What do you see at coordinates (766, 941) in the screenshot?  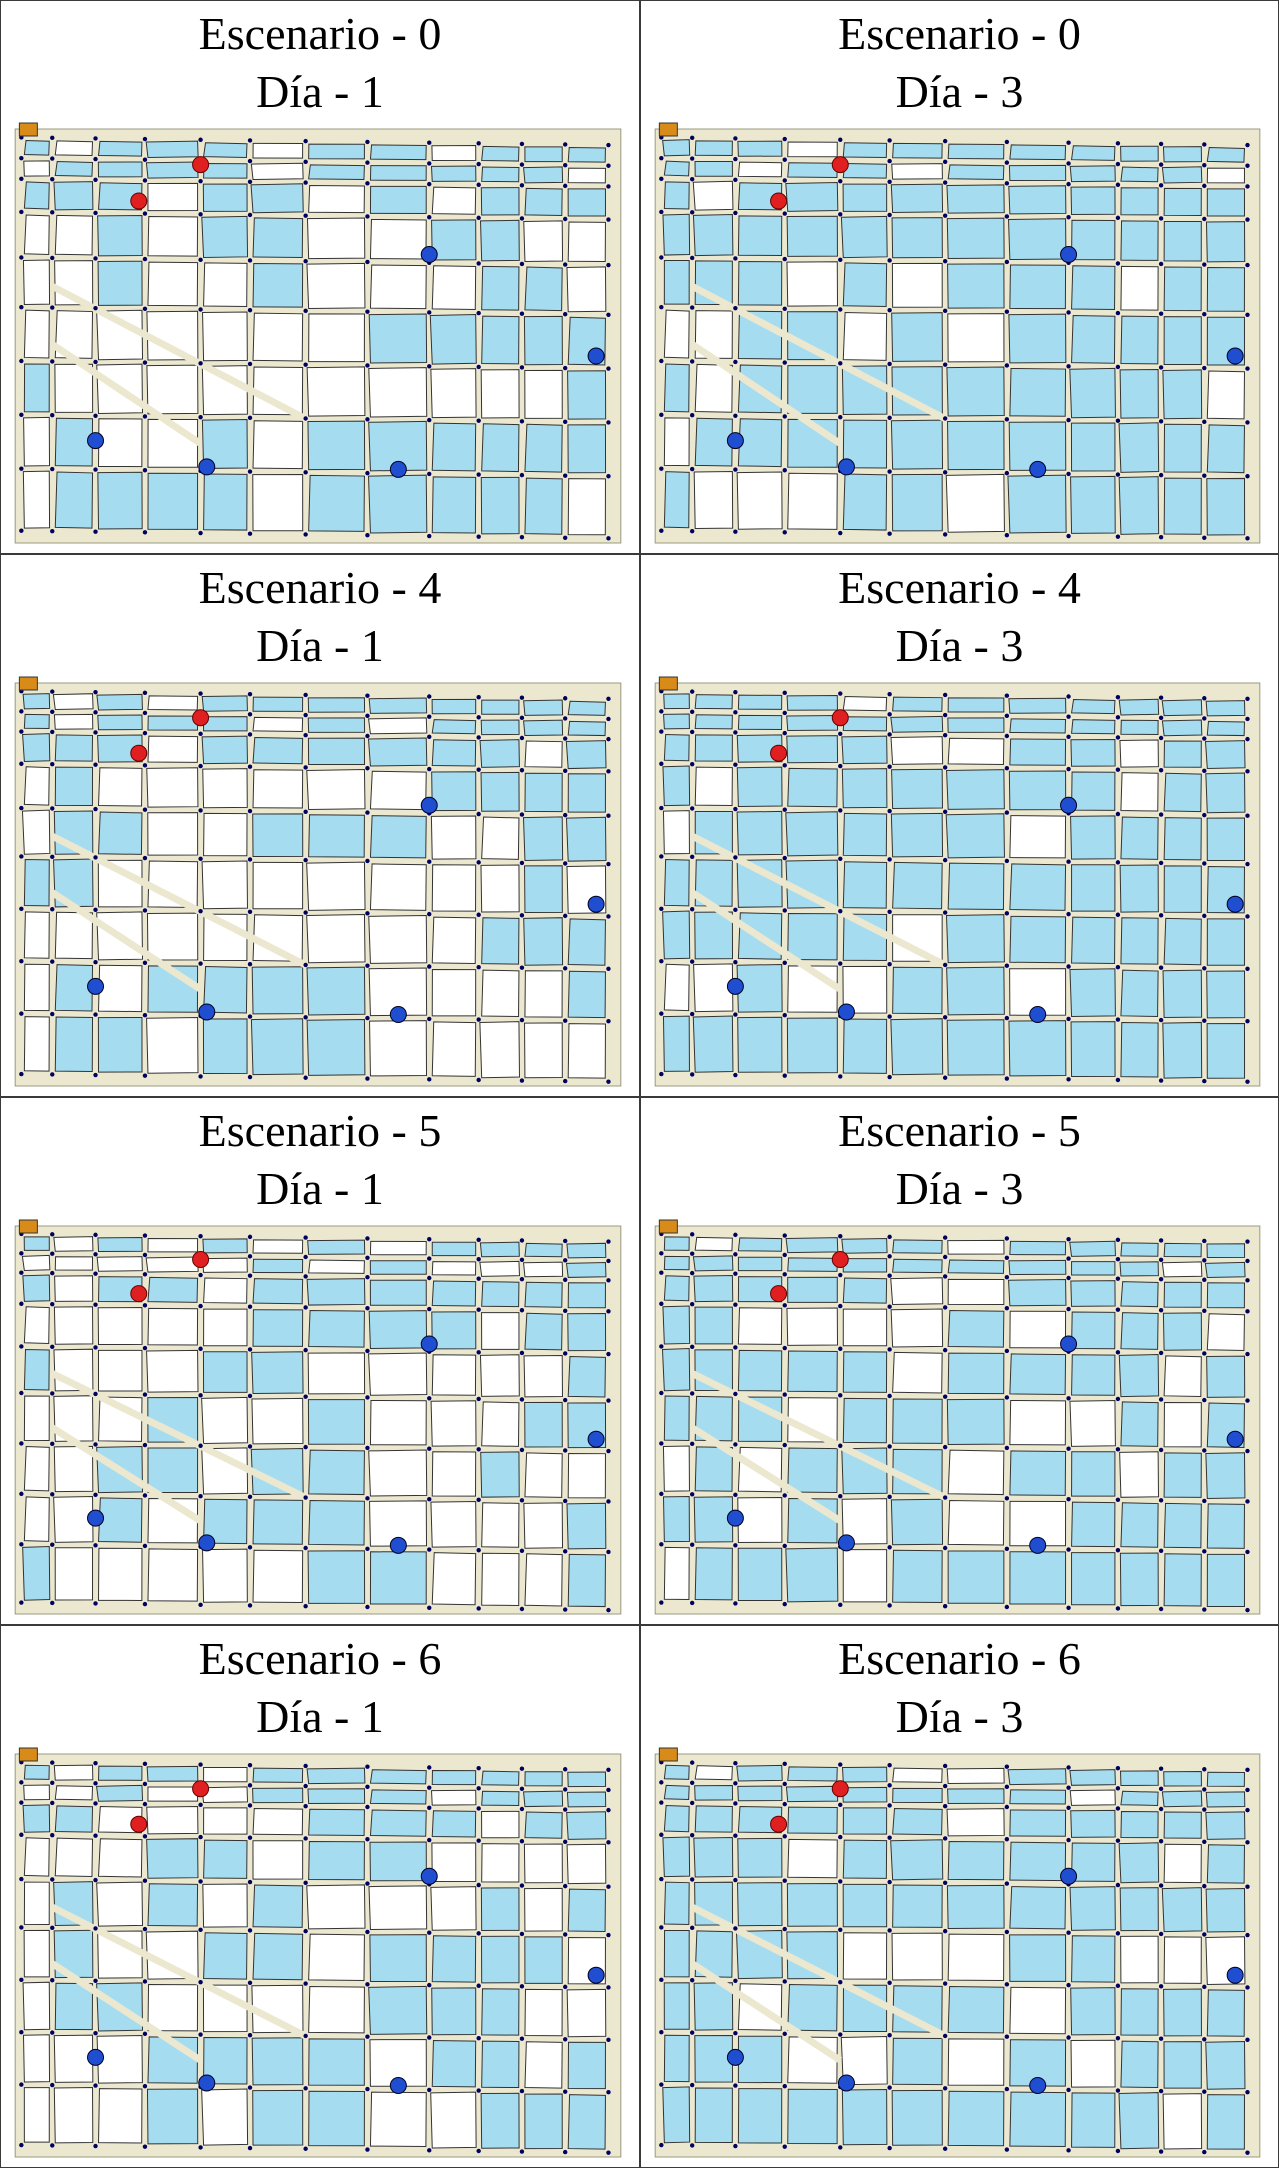 I see `diagonal-street` at bounding box center [766, 941].